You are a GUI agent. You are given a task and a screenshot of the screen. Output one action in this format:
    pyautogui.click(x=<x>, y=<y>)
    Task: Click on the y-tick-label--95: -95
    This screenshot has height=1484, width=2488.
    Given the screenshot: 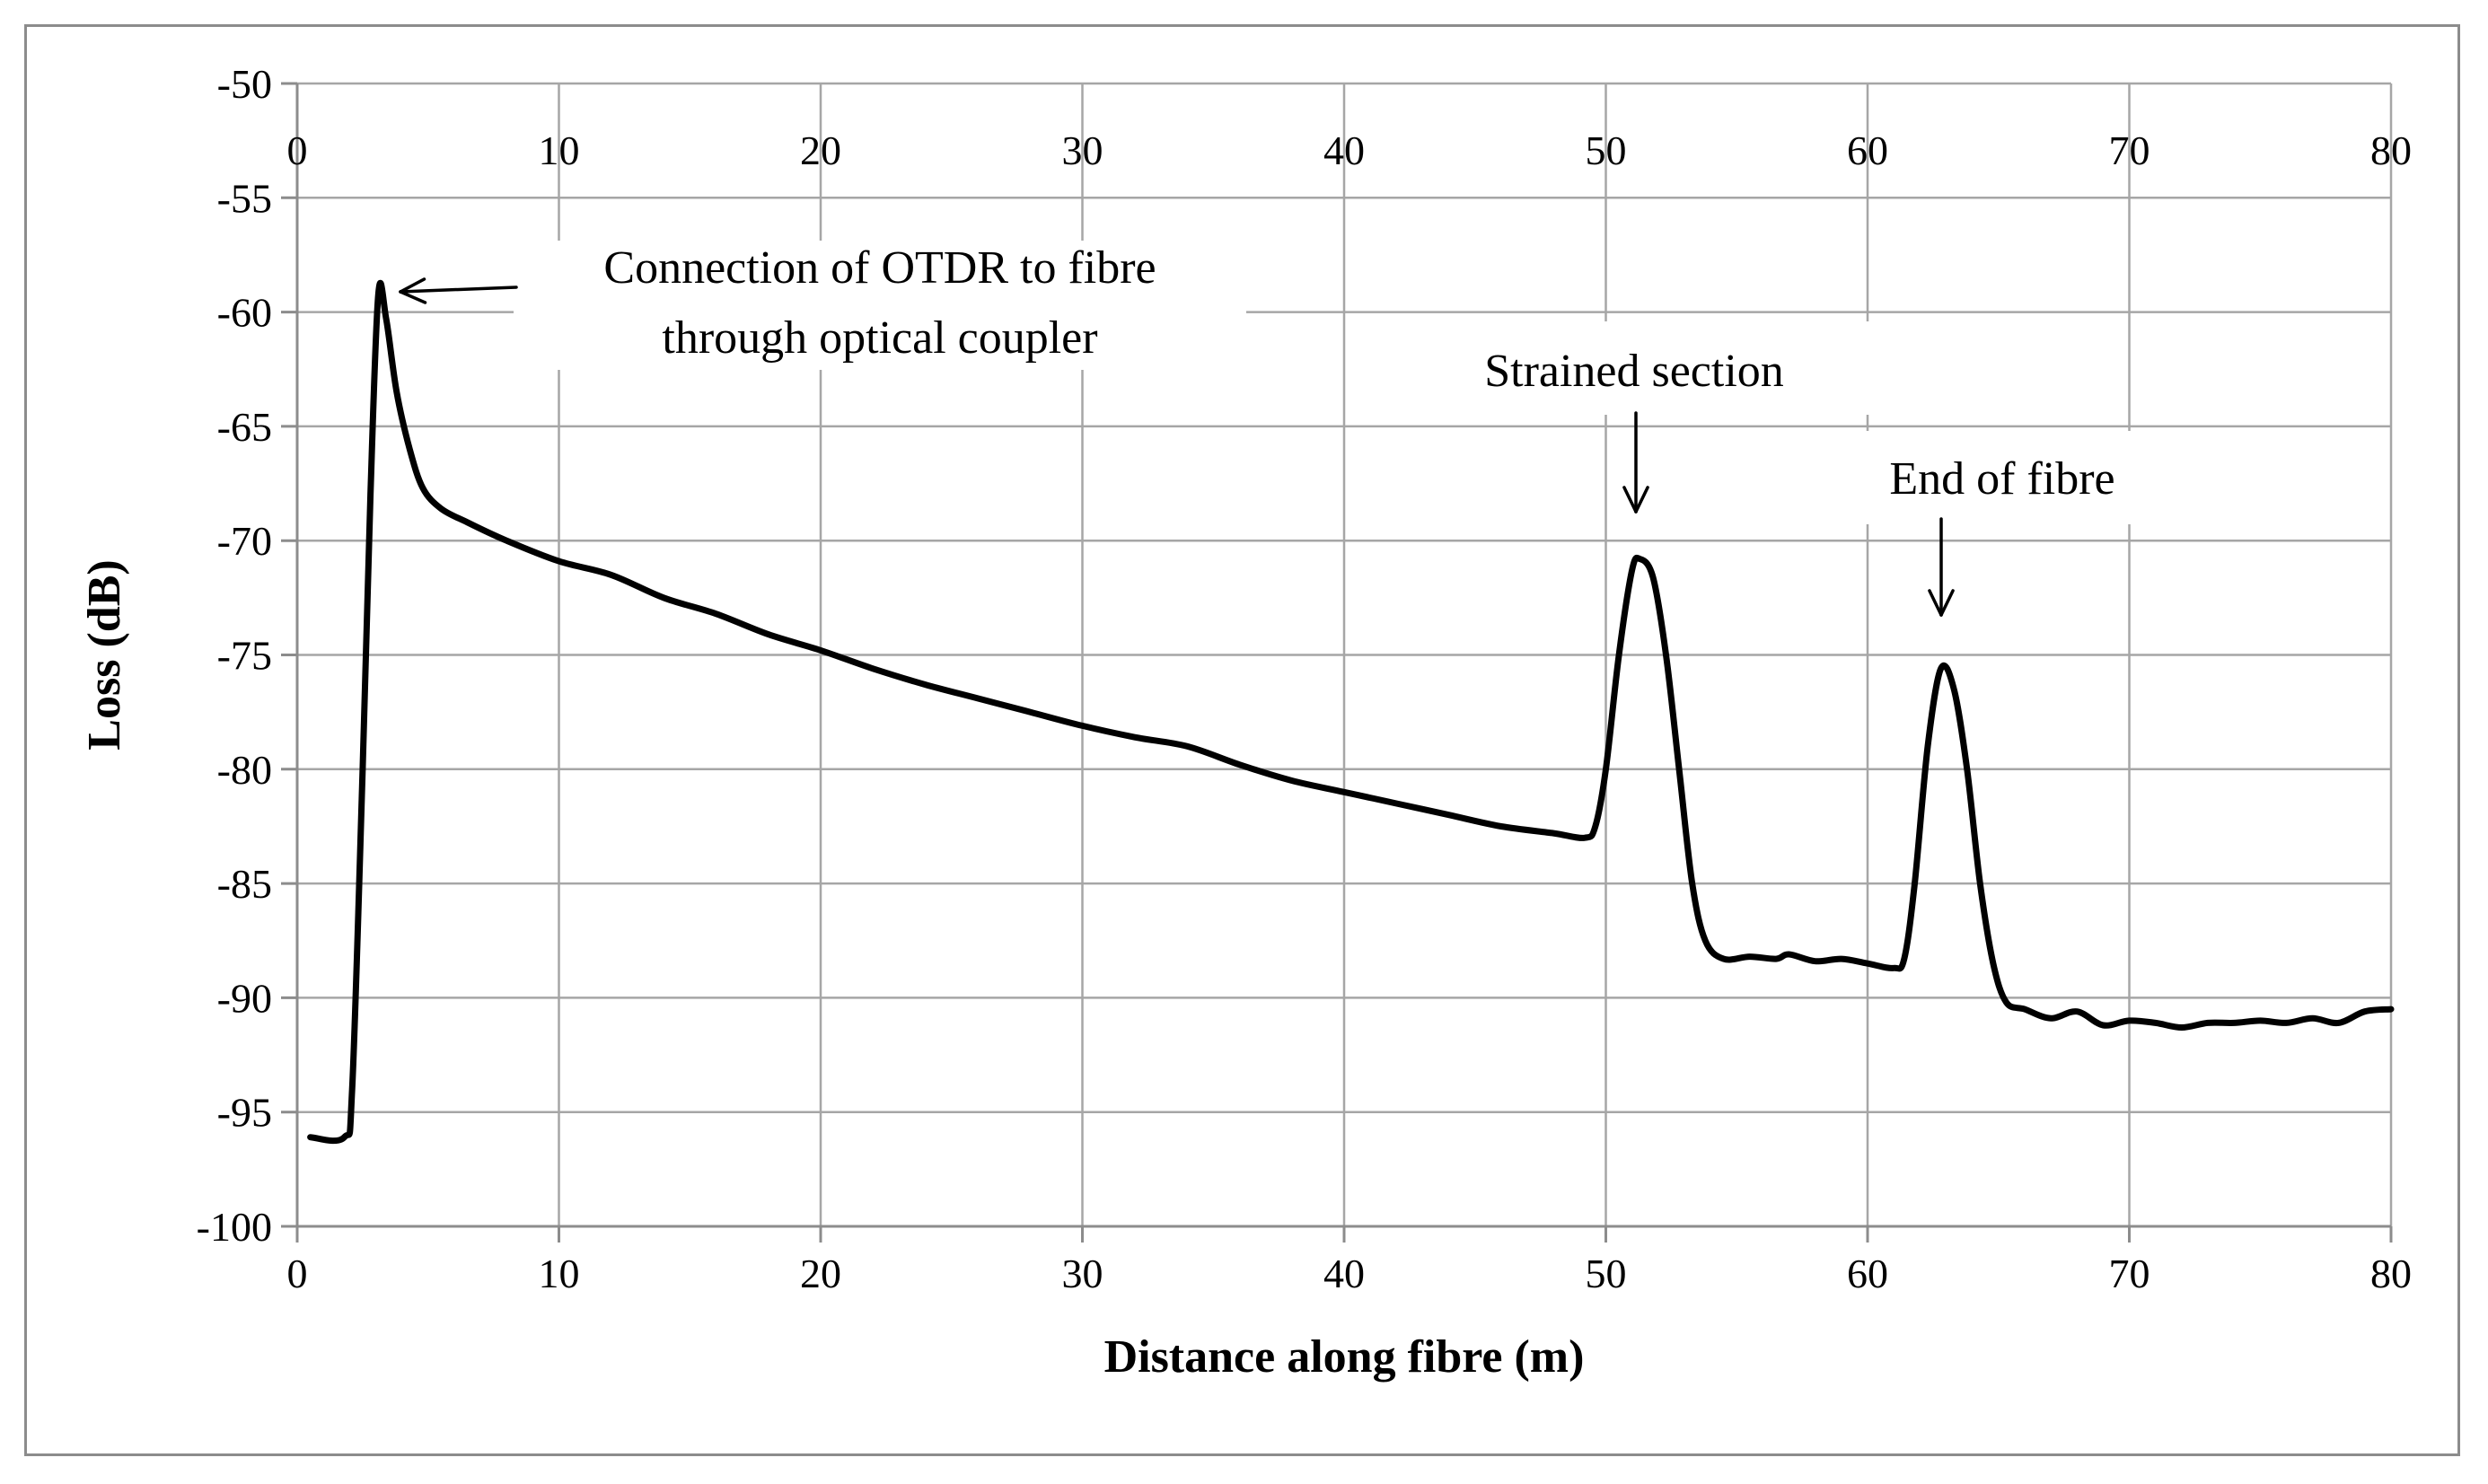 What is the action you would take?
    pyautogui.click(x=244, y=1113)
    